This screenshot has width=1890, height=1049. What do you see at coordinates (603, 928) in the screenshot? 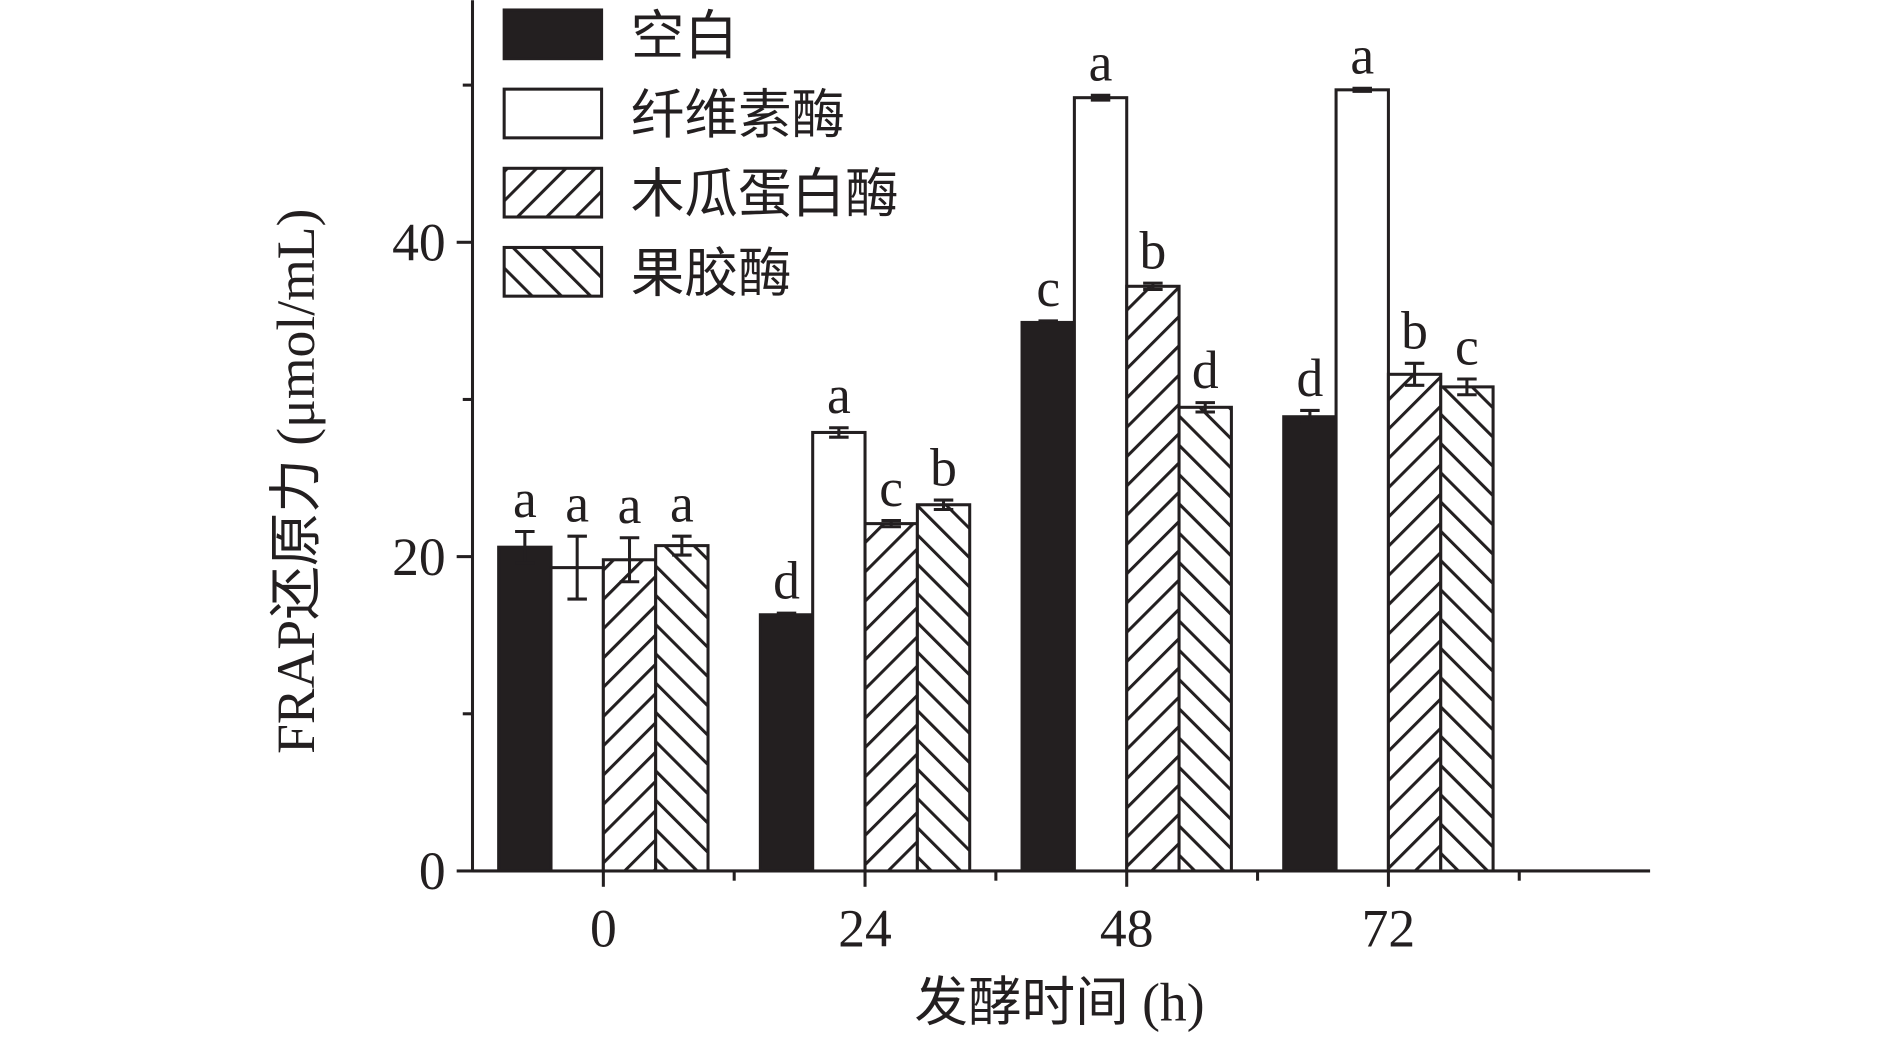
I see `x-tick-label: 0` at bounding box center [603, 928].